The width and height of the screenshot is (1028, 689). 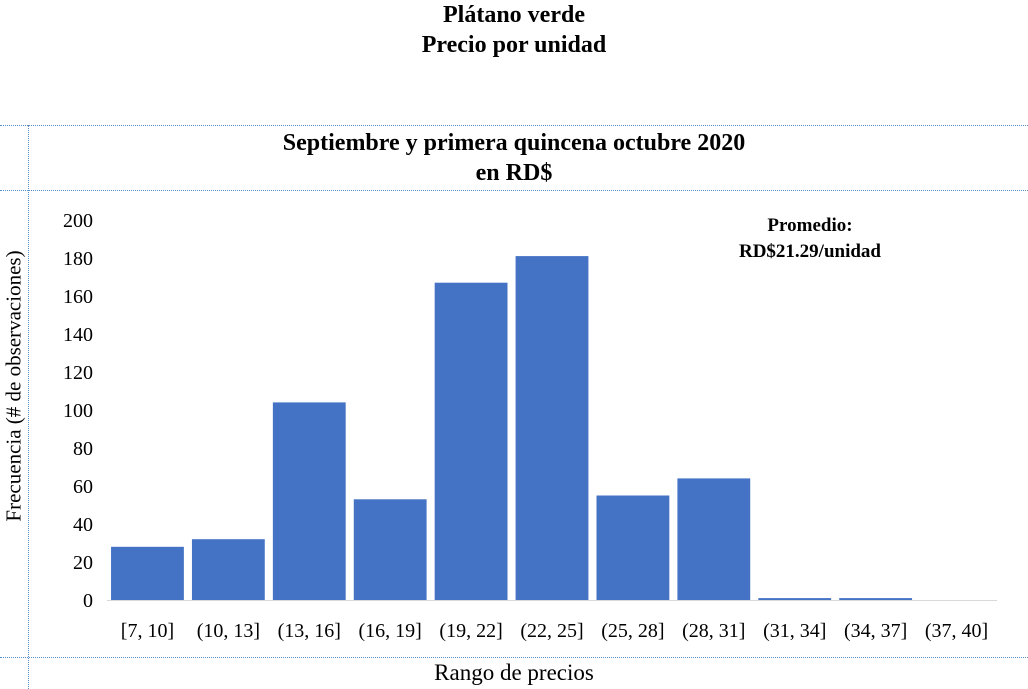 I want to click on average-annotation: Promedio: RD$21.29/unidad, so click(x=810, y=239).